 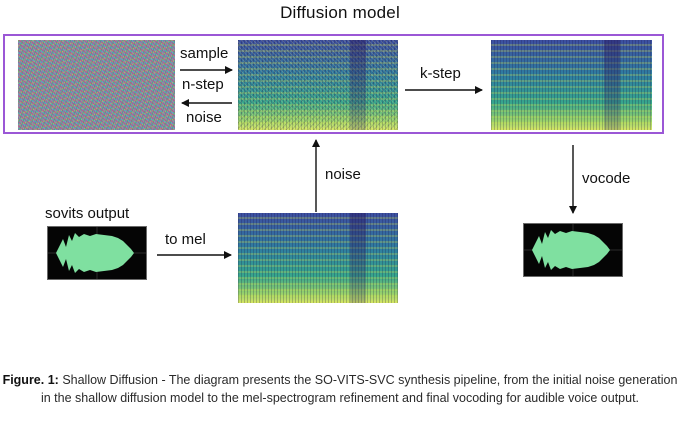 I want to click on vocoded-waveform, so click(x=573, y=250).